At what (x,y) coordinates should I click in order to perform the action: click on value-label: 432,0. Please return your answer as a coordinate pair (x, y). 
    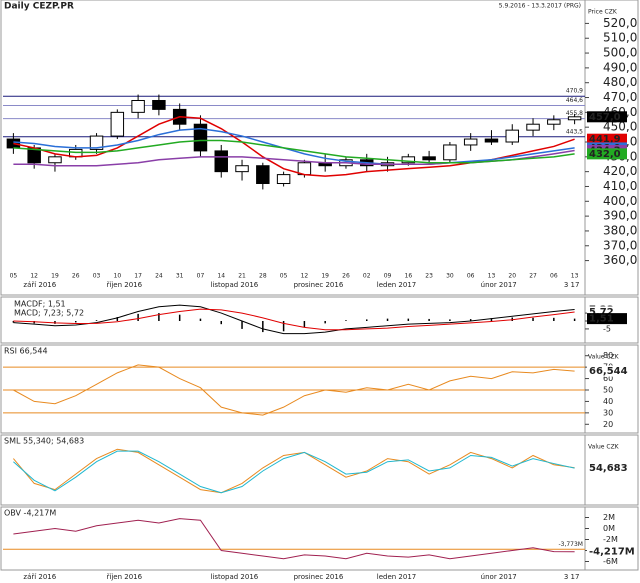
    Looking at the image, I should click on (605, 154).